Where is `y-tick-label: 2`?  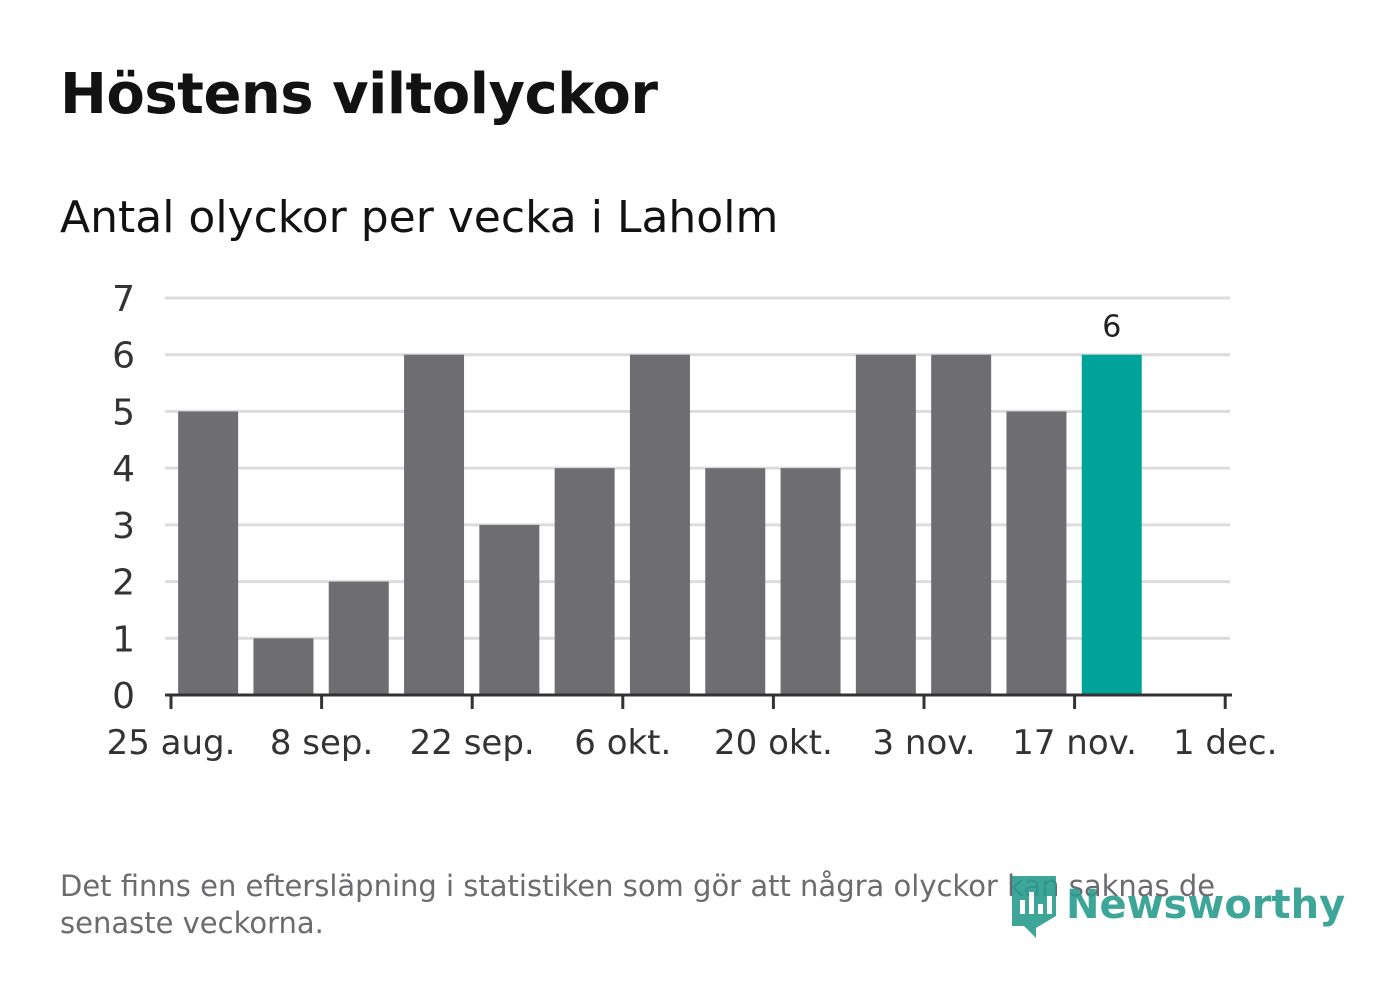
y-tick-label: 2 is located at coordinates (123, 583).